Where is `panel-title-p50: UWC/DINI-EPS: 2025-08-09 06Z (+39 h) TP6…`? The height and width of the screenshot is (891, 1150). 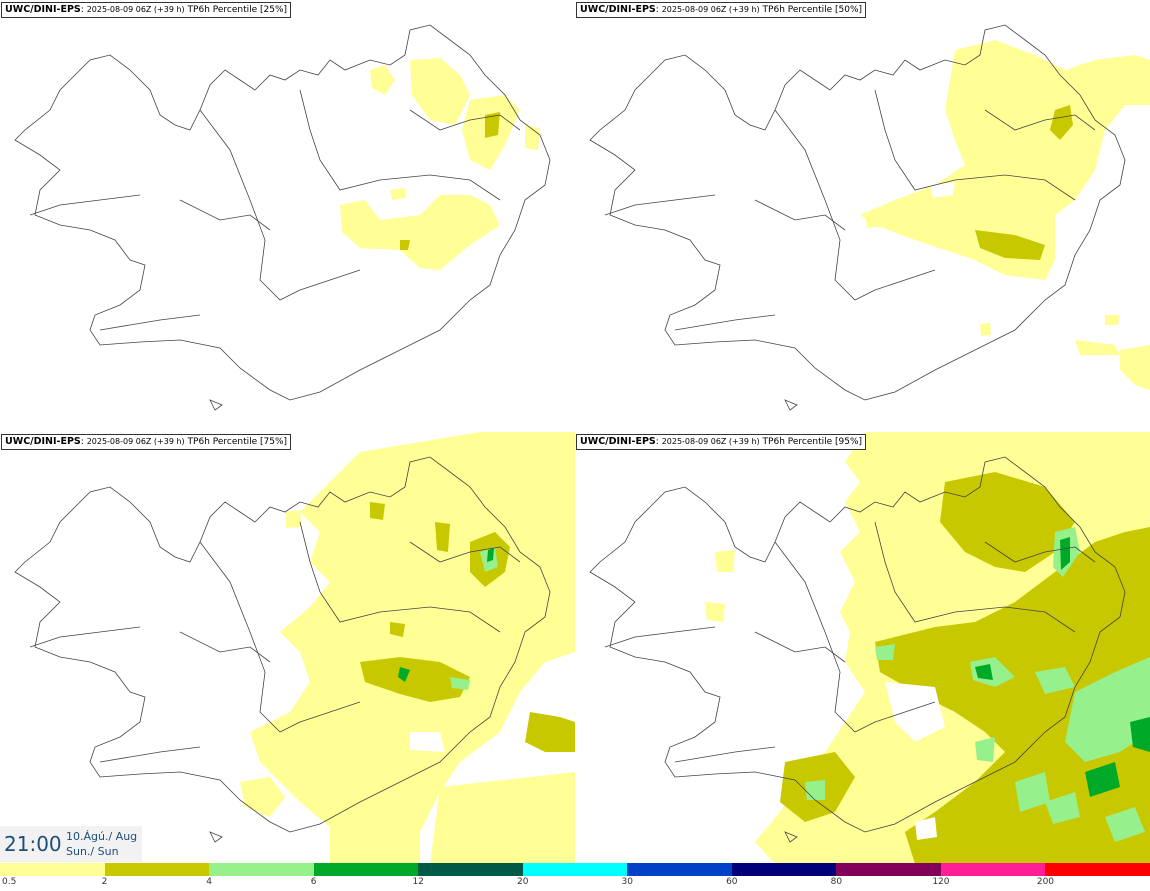
panel-title-p50: UWC/DINI-EPS: 2025-08-09 06Z (+39 h) TP6… is located at coordinates (721, 10).